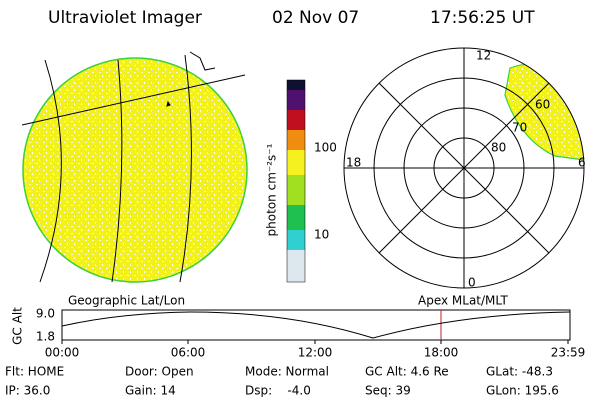  I want to click on x-tick-label: 23:59, so click(568, 353).